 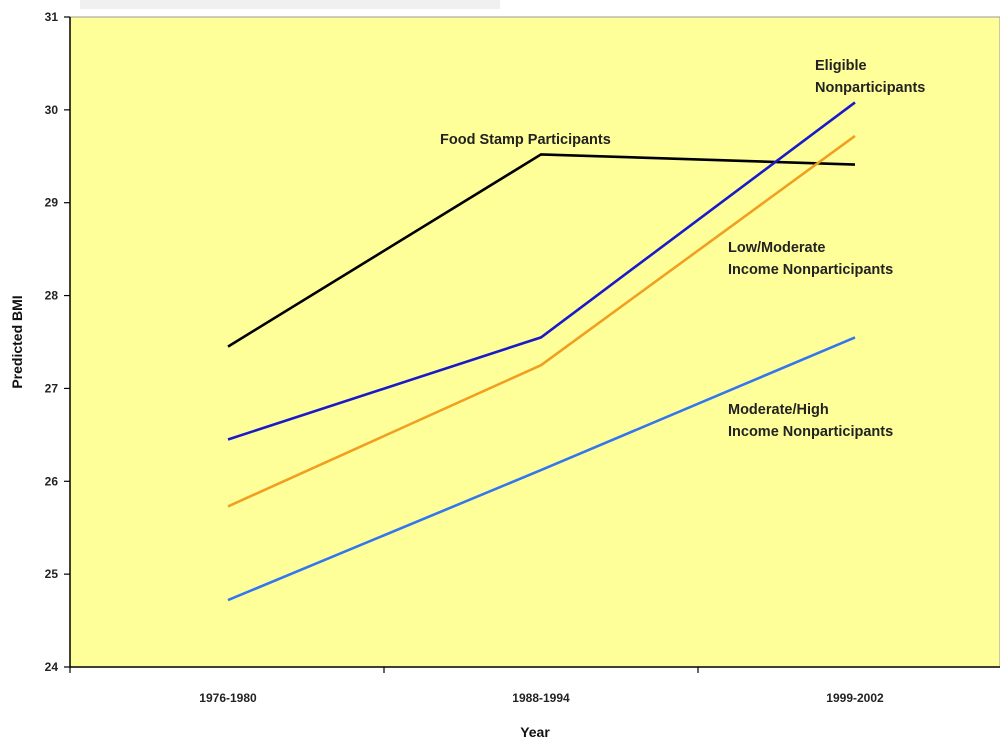 What do you see at coordinates (476, 686) in the screenshot?
I see `x-axis-ticks: 1976-1980 1988-1994 1999-2002` at bounding box center [476, 686].